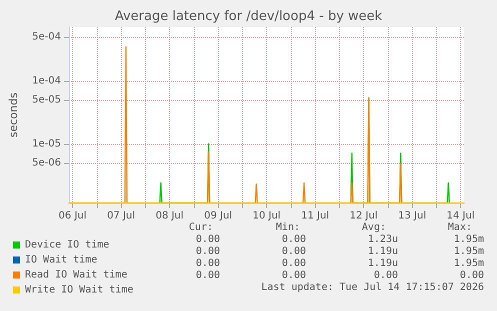 This screenshot has width=497, height=311. I want to click on text: Last update: Tue Jul 14 17:15:07 2026, so click(372, 288).